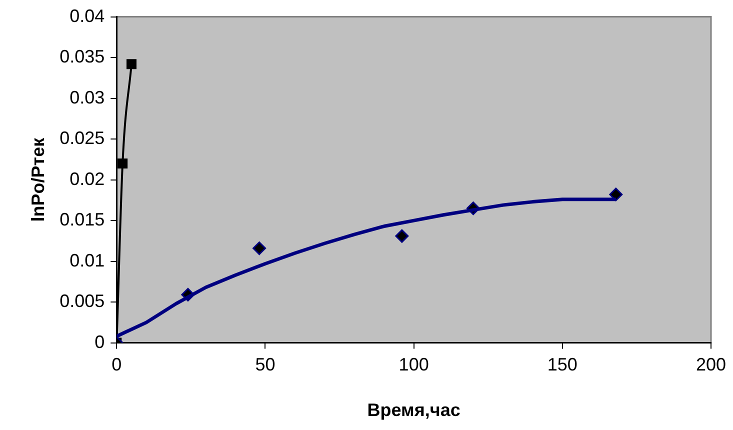  Describe the element at coordinates (38, 179) in the screenshot. I see `y-axis-title: lnPo/Ртек` at that location.